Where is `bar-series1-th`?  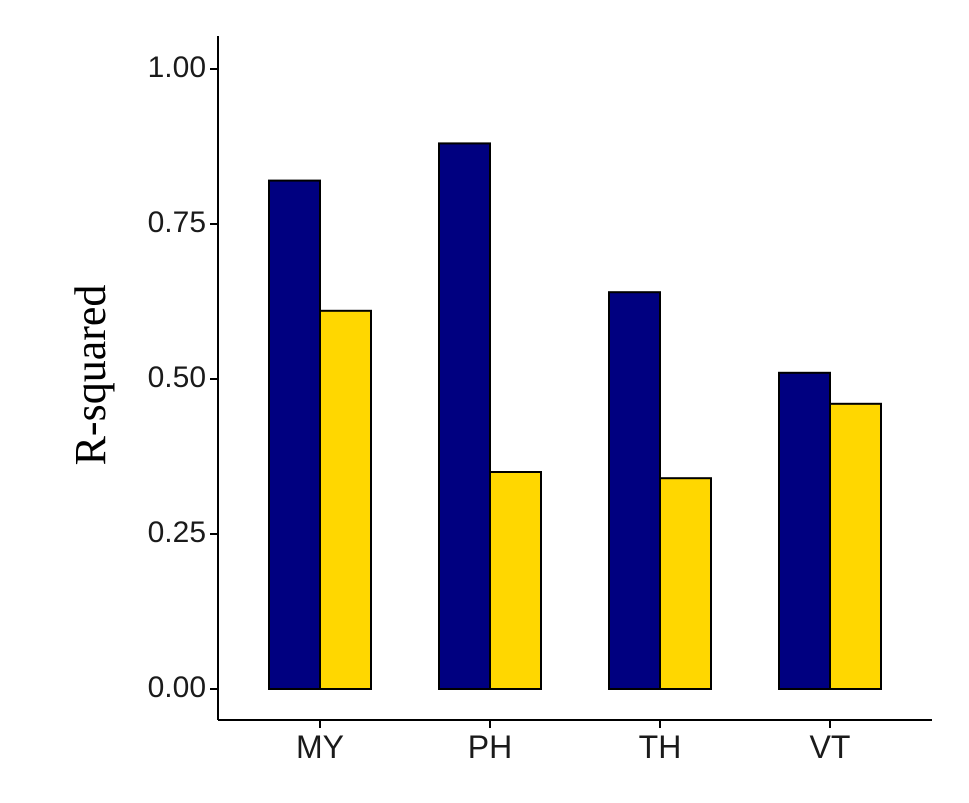 bar-series1-th is located at coordinates (634, 490).